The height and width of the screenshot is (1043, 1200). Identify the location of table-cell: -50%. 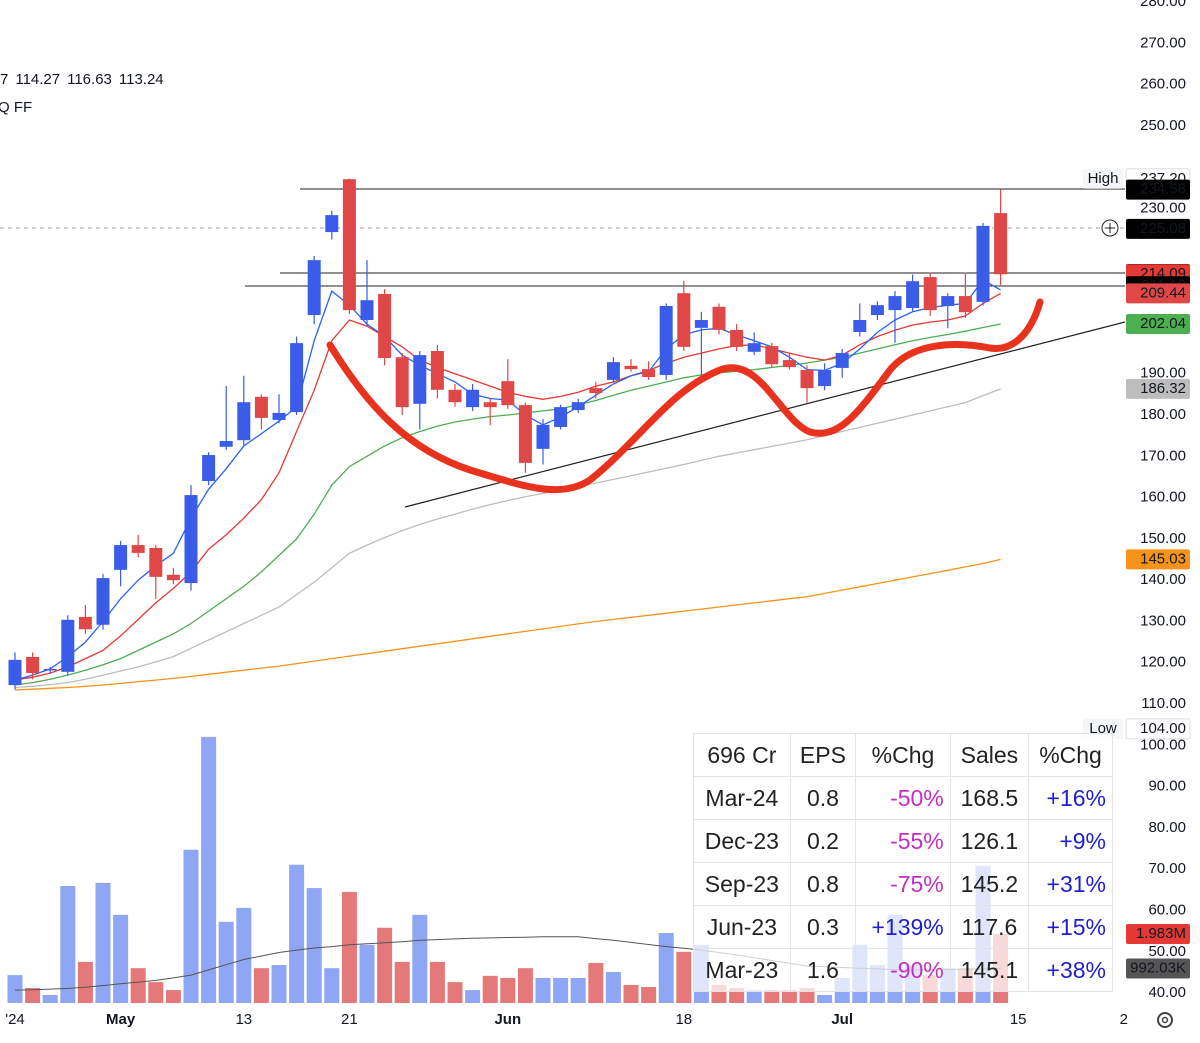
(903, 798).